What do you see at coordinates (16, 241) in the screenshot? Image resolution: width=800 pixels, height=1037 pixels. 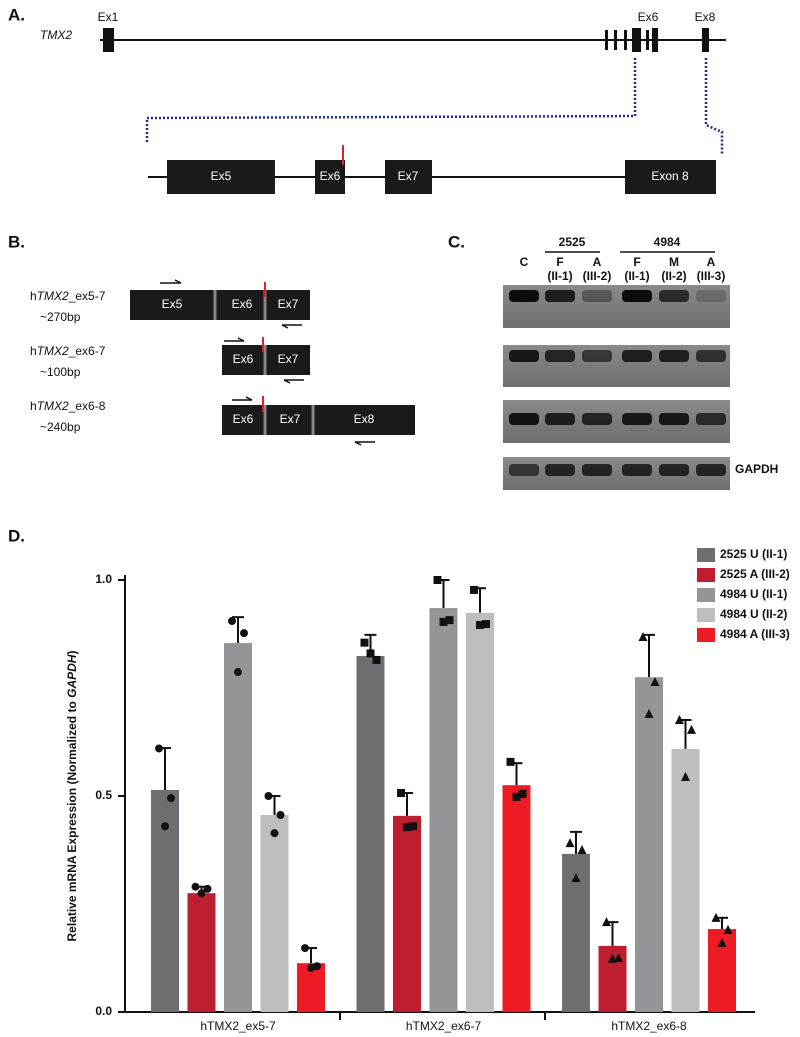 I see `panel-label: B.` at bounding box center [16, 241].